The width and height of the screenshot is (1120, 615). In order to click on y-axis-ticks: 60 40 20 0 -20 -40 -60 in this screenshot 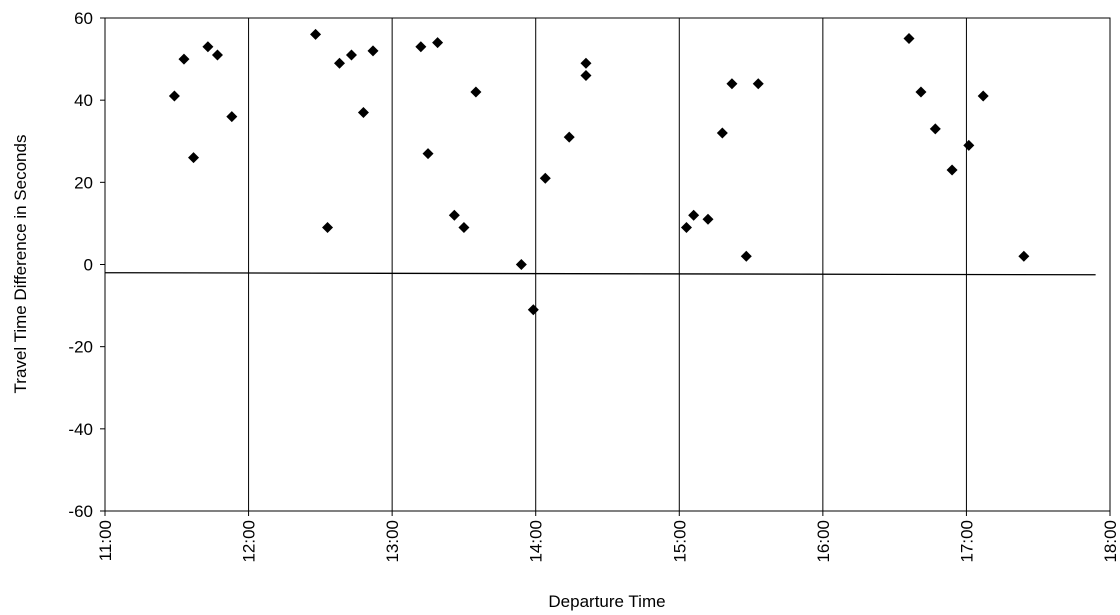, I will do `click(86, 265)`.